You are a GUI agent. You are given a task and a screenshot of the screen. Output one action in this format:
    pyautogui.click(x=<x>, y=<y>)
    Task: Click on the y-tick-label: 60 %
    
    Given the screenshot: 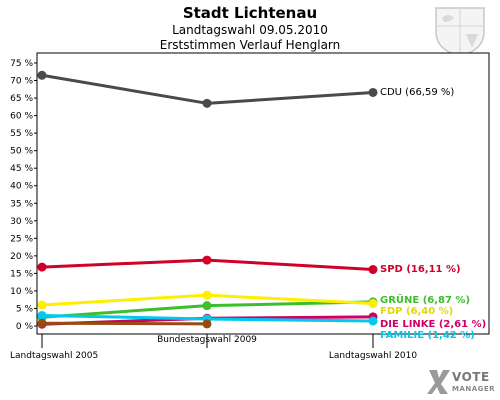 What is the action you would take?
    pyautogui.click(x=21, y=117)
    